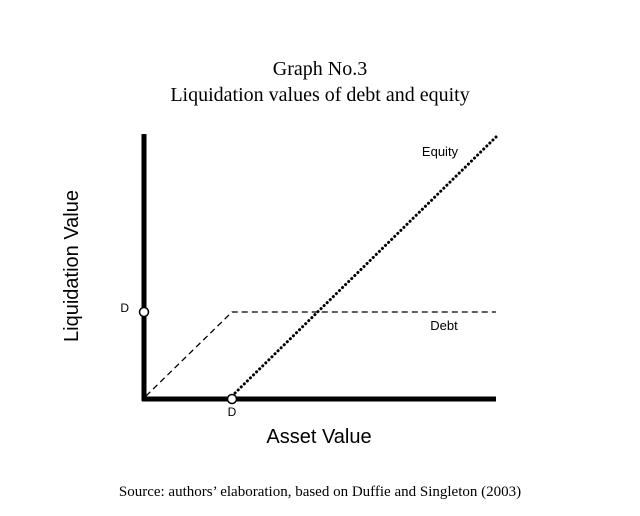 The height and width of the screenshot is (516, 640). What do you see at coordinates (440, 151) in the screenshot?
I see `series-label-equity: Equity` at bounding box center [440, 151].